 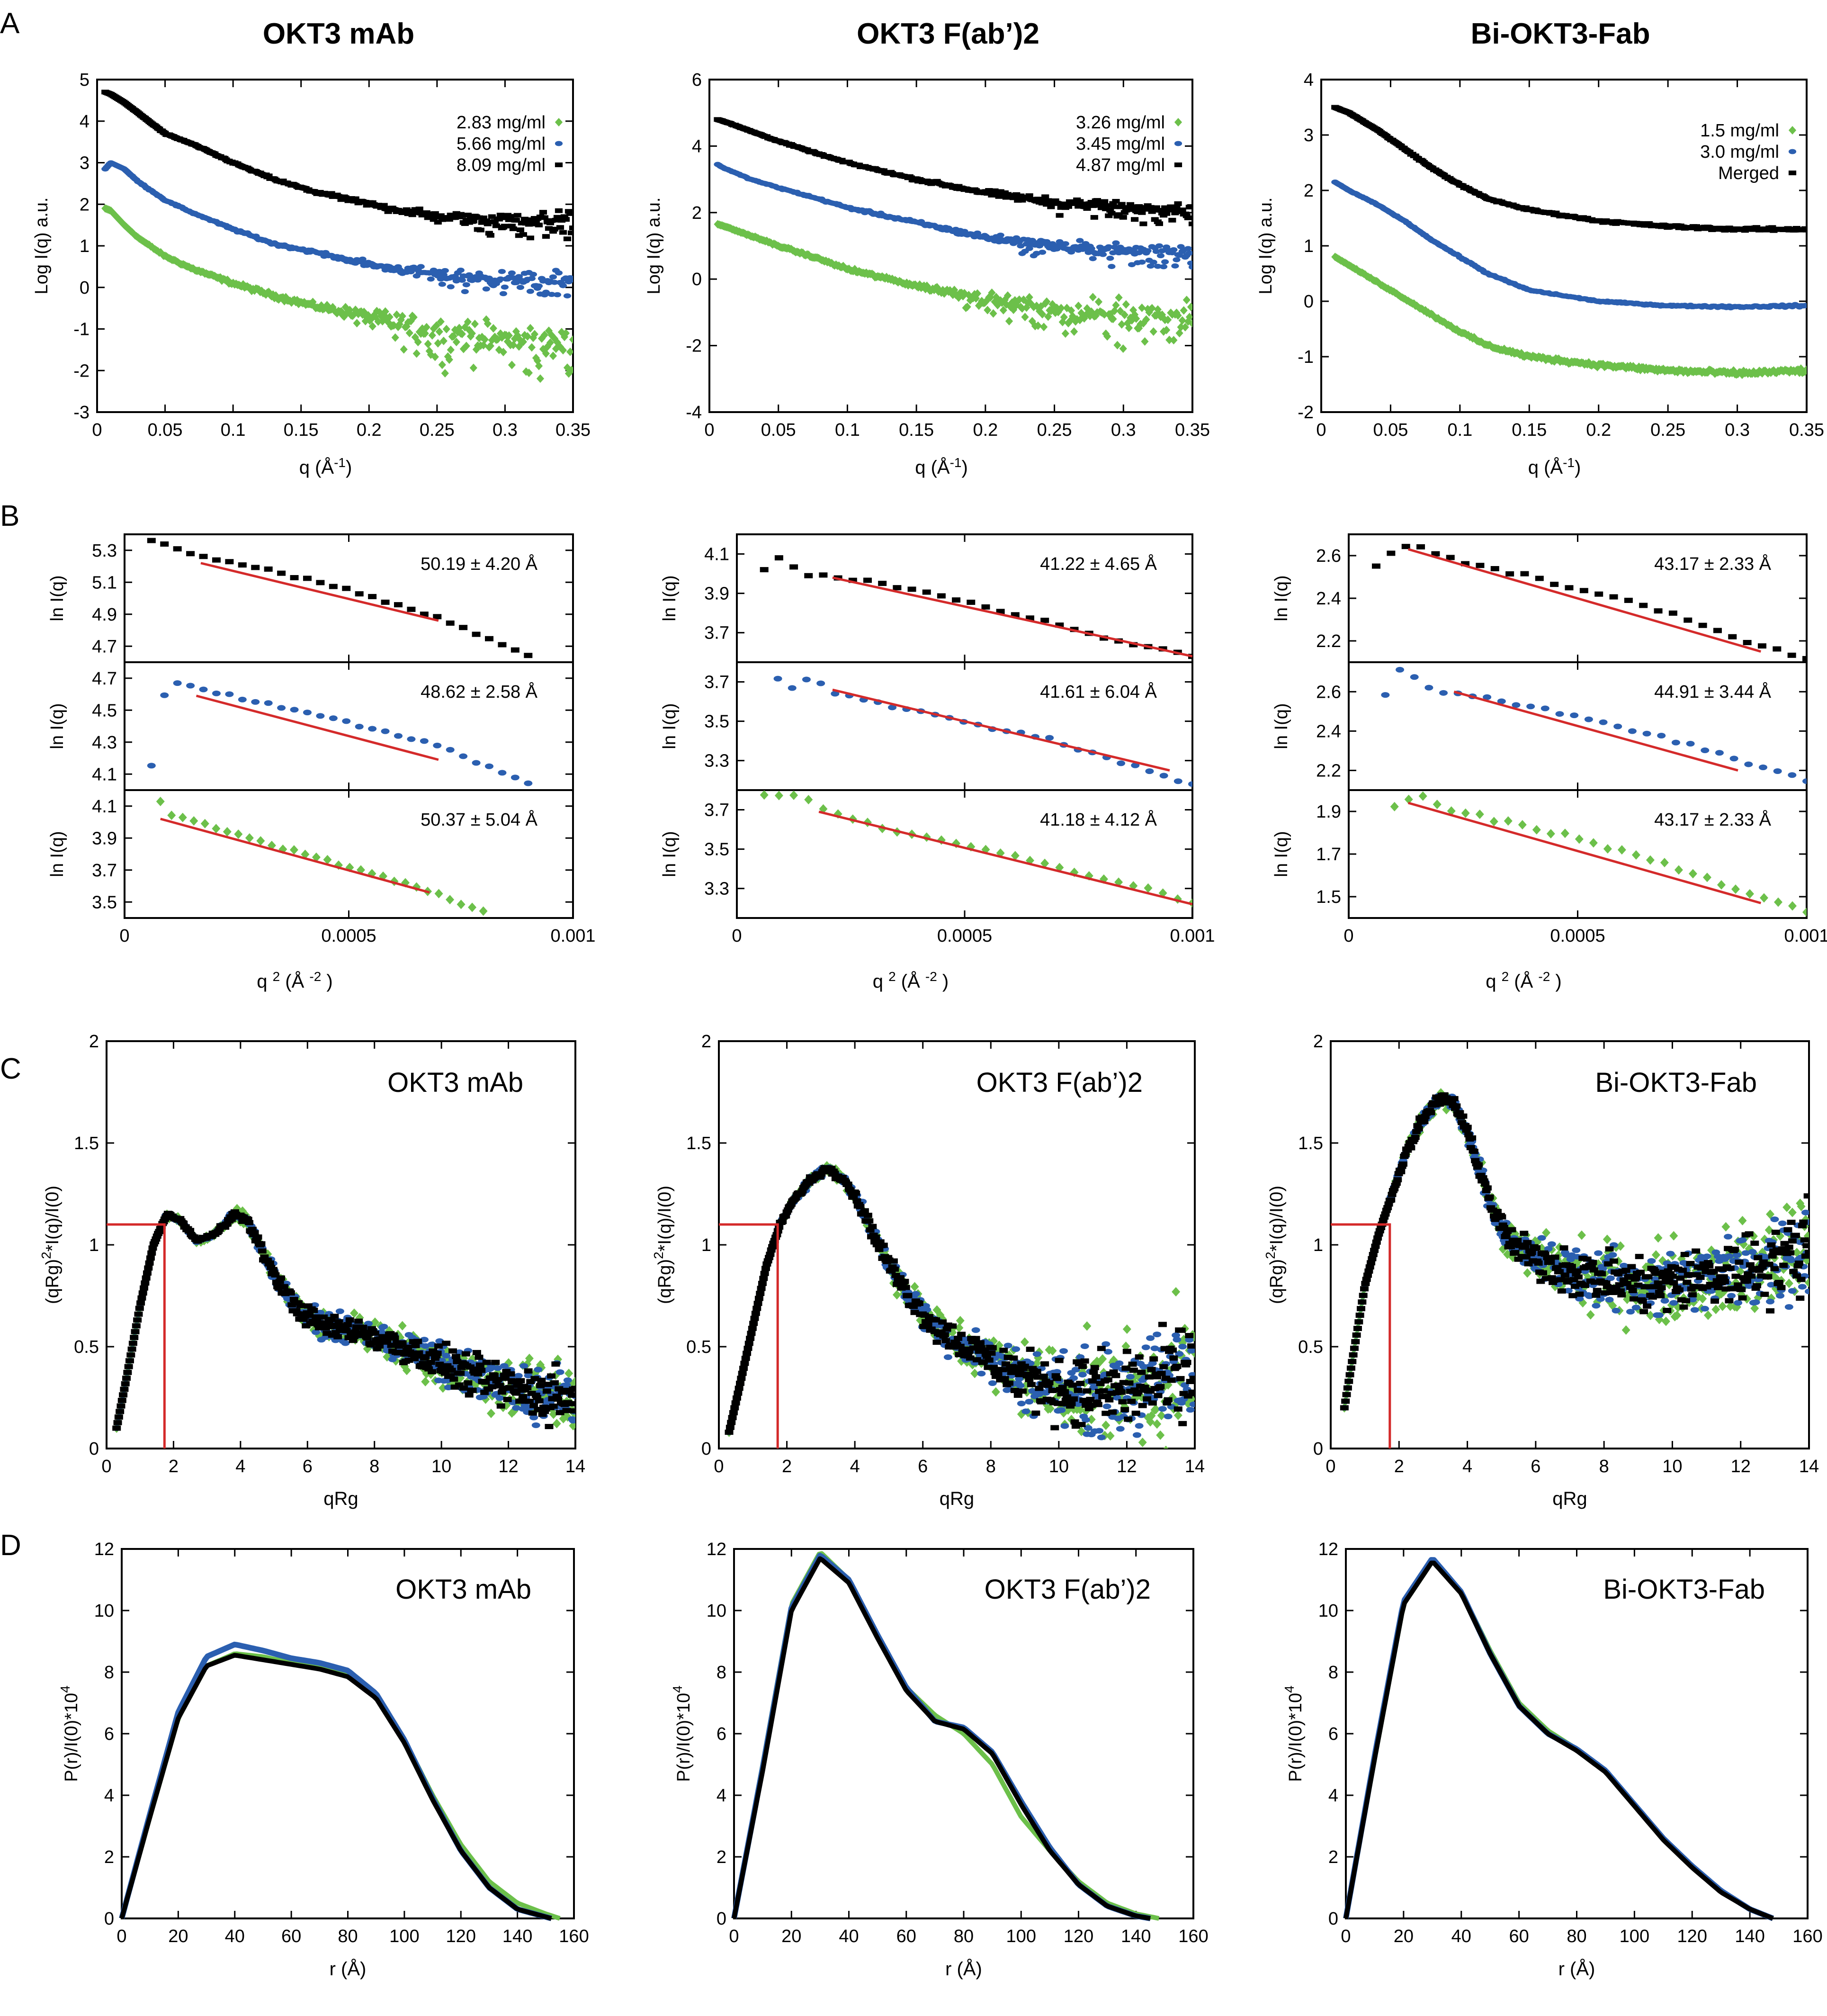 I want to click on x-tick-label: 0, so click(x=106, y=1466).